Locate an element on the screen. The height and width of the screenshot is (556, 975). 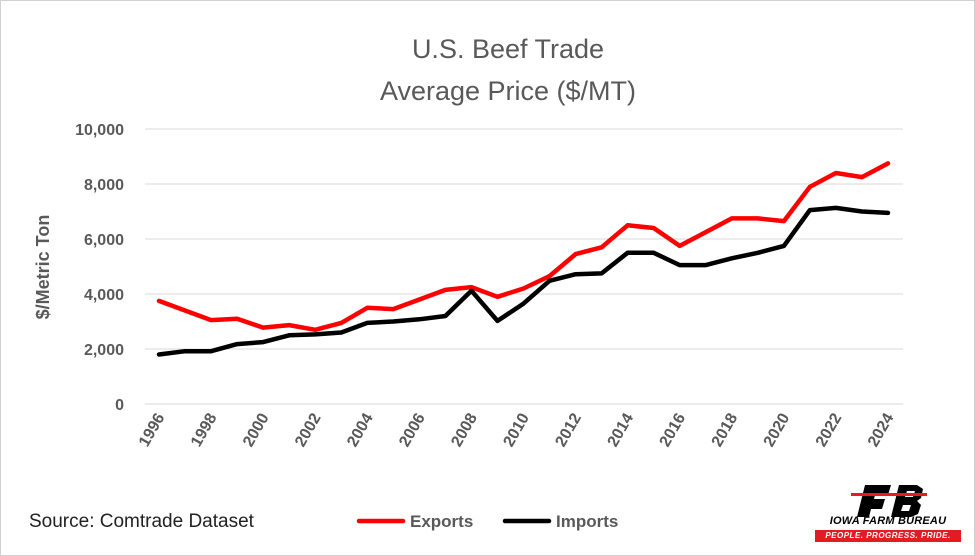
x-tick-label: 2002 is located at coordinates (308, 429).